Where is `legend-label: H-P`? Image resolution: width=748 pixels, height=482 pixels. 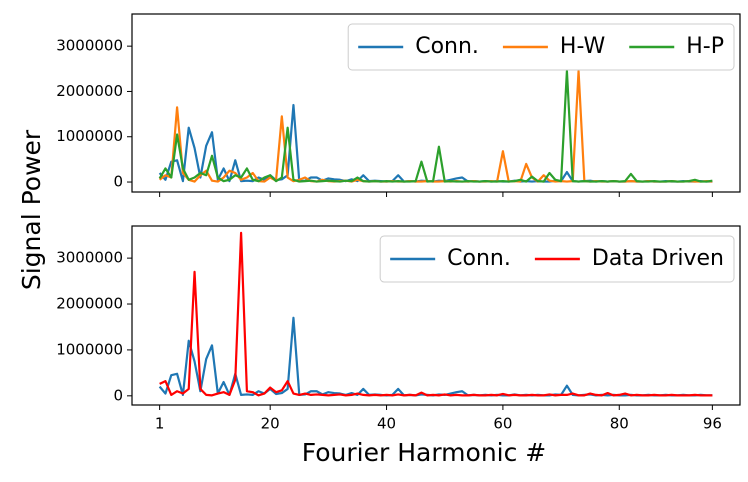
legend-label: H-P is located at coordinates (705, 46).